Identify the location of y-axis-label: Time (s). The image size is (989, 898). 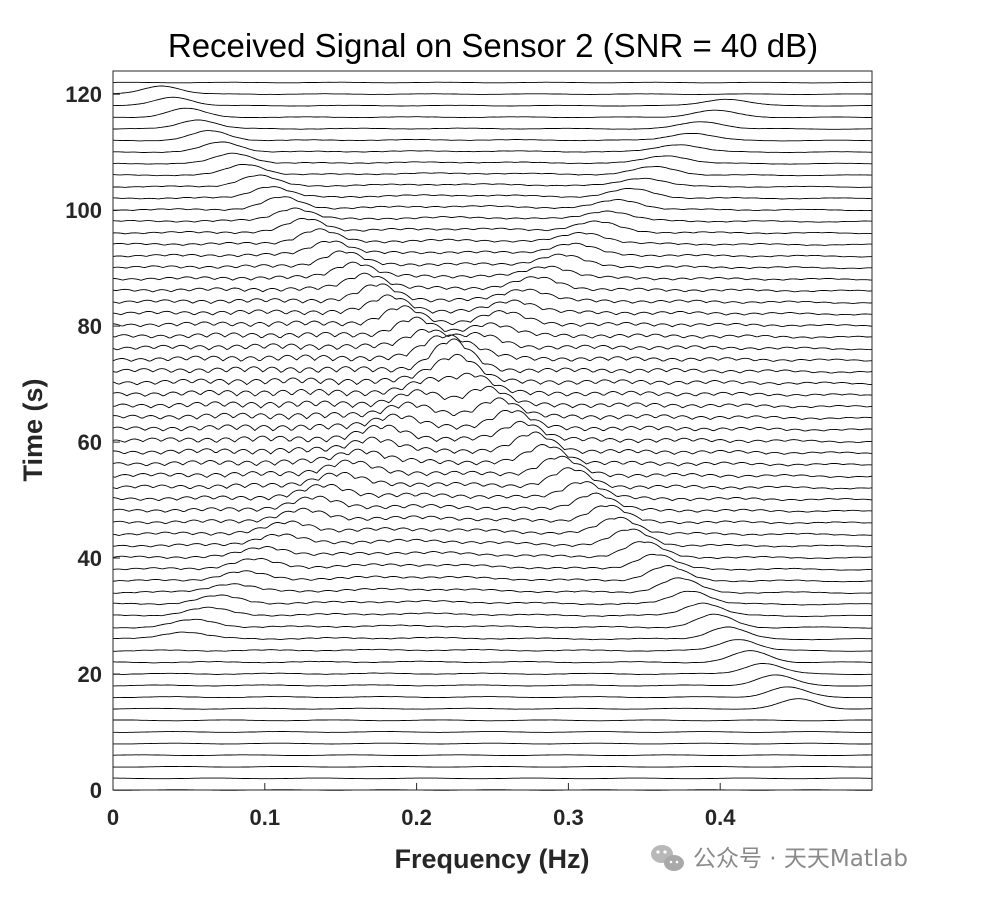
(33, 429).